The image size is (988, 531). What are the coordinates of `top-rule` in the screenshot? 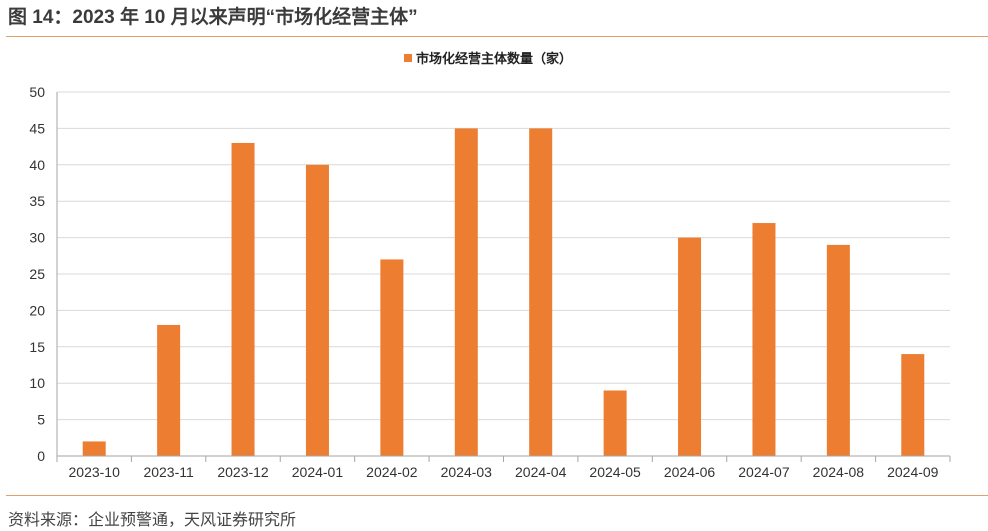 It's located at (497, 36).